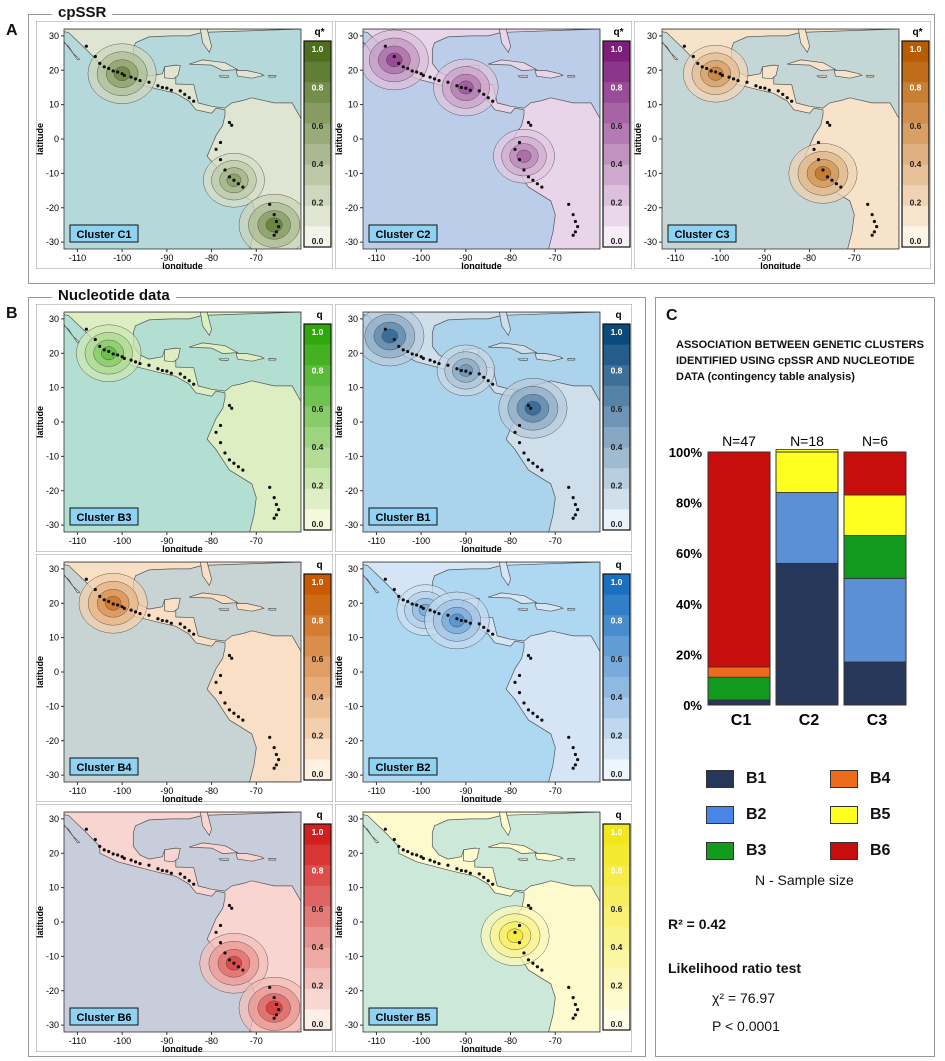 Image resolution: width=945 pixels, height=1061 pixels. I want to click on panel-letter-a: A, so click(12, 30).